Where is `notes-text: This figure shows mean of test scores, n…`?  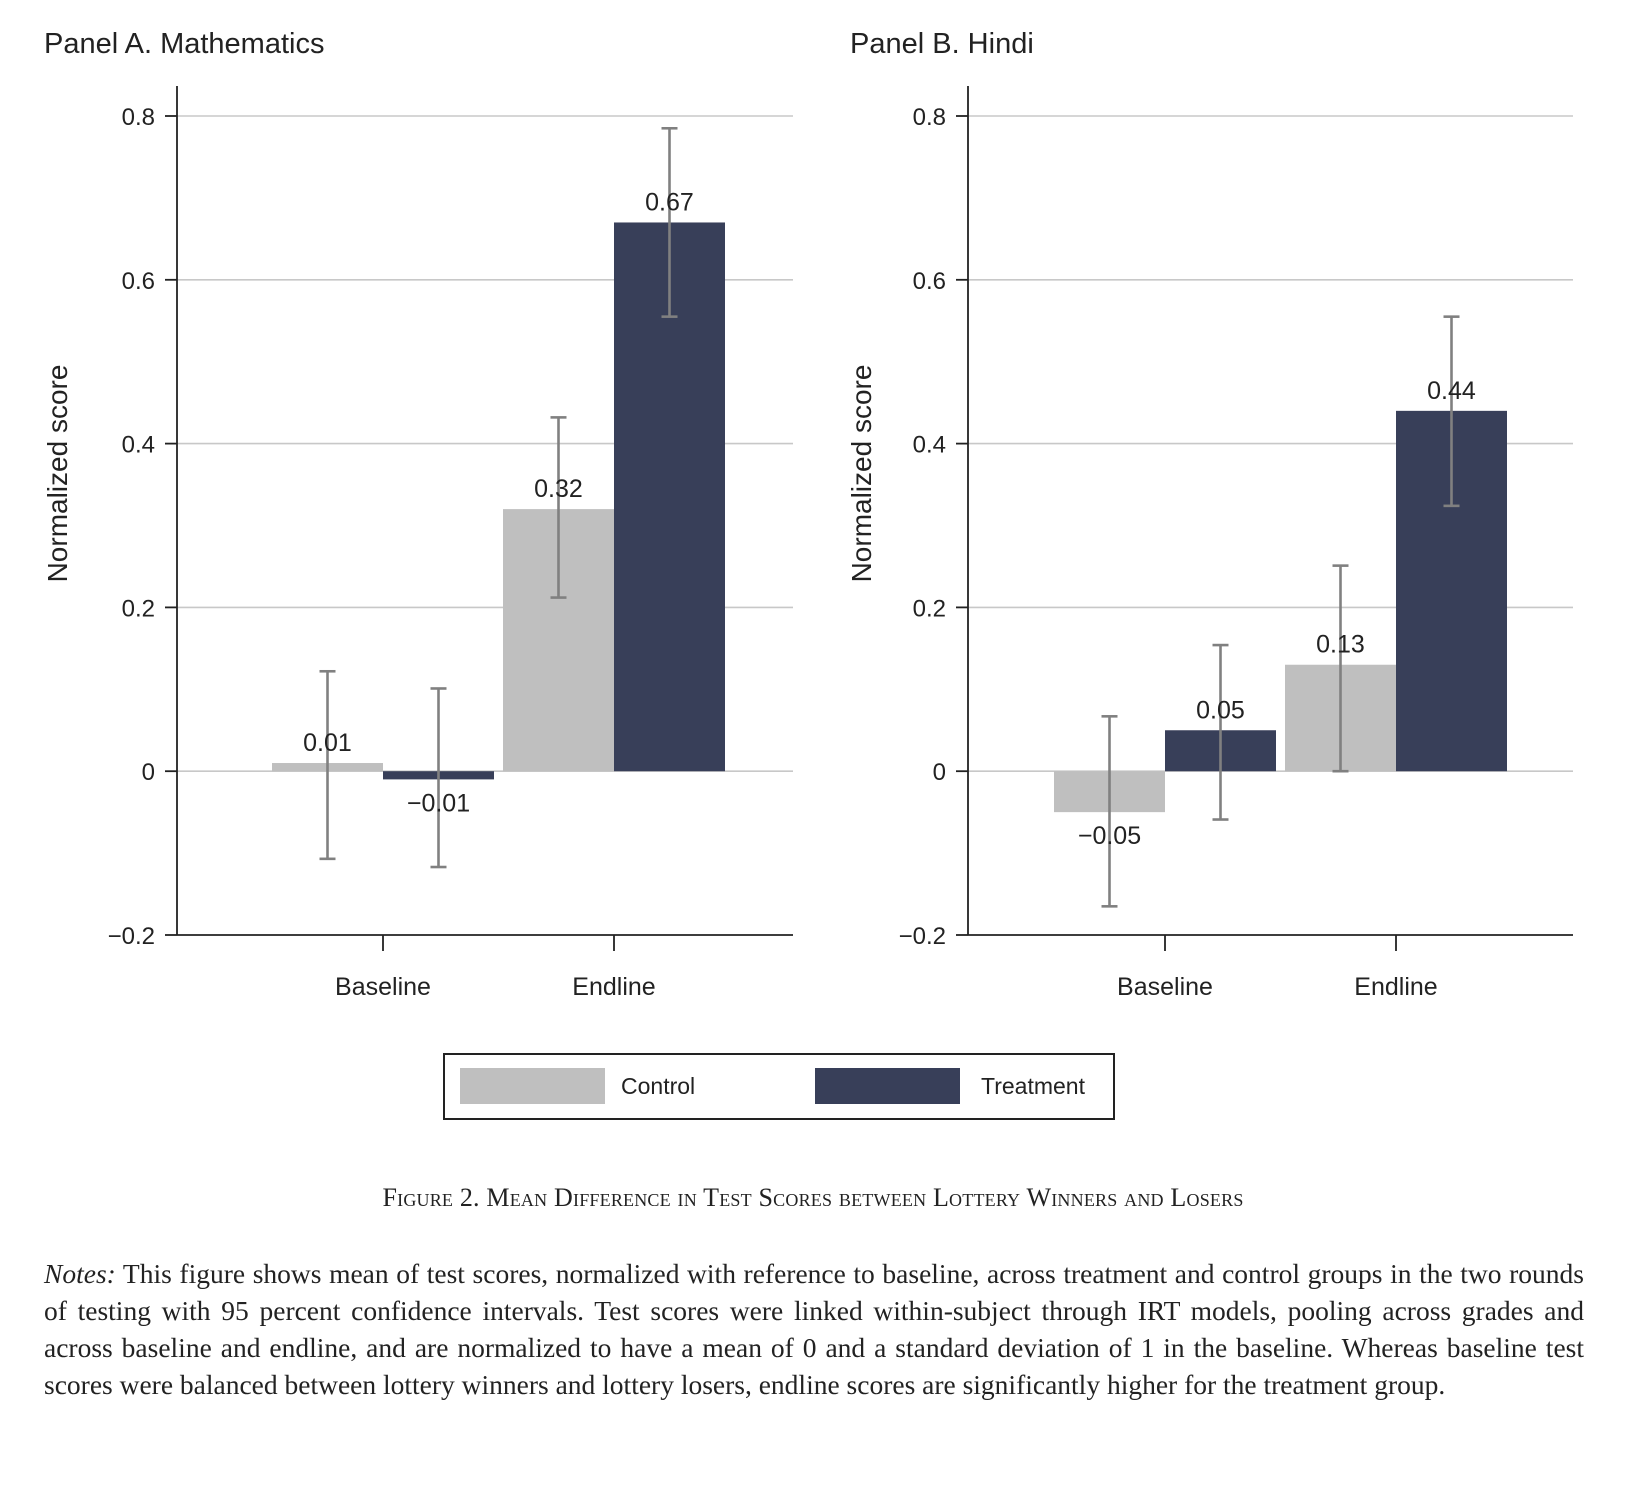
notes-text: This figure shows mean of test scores, n… is located at coordinates (814, 1329).